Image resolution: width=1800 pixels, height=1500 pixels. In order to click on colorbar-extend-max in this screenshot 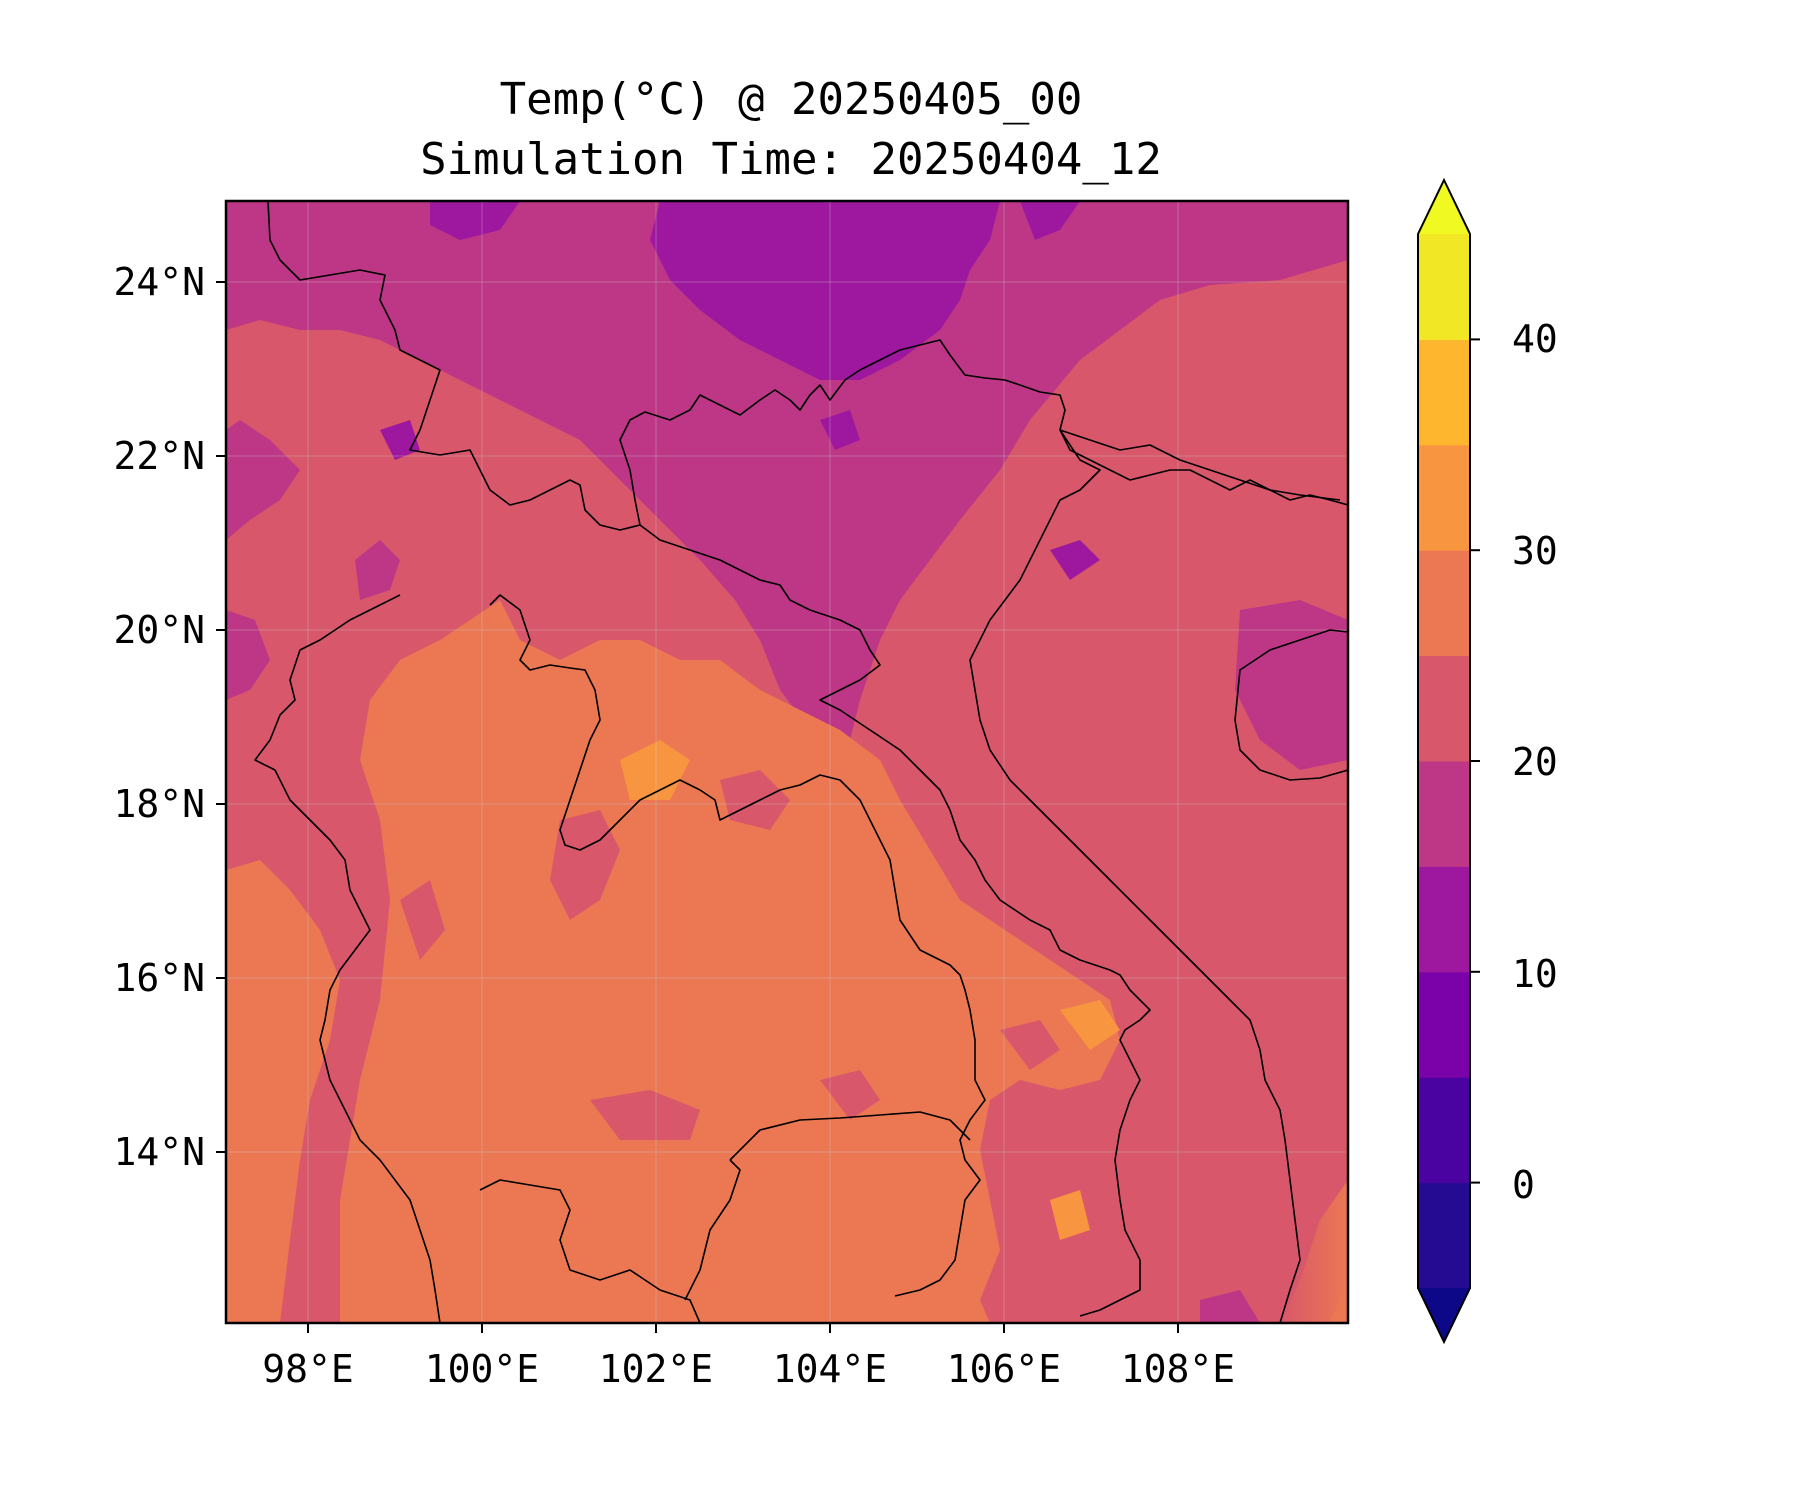, I will do `click(1444, 207)`.